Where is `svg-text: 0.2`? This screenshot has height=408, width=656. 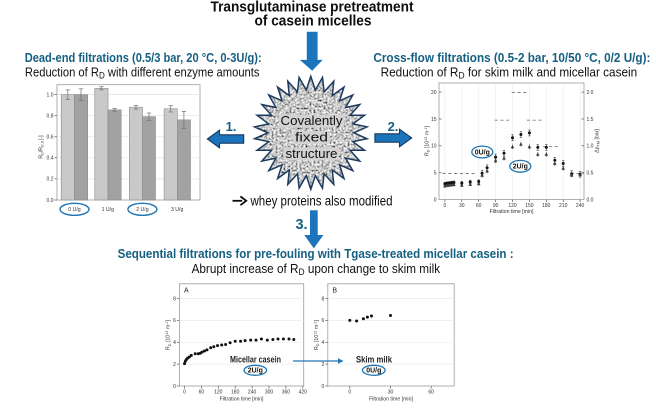
svg-text: 0.2 is located at coordinates (50, 180).